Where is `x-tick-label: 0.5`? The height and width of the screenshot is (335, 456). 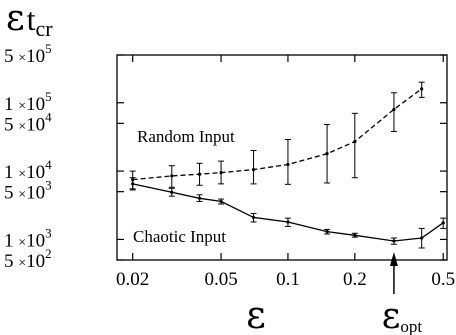
x-tick-label: 0.5 is located at coordinates (443, 279).